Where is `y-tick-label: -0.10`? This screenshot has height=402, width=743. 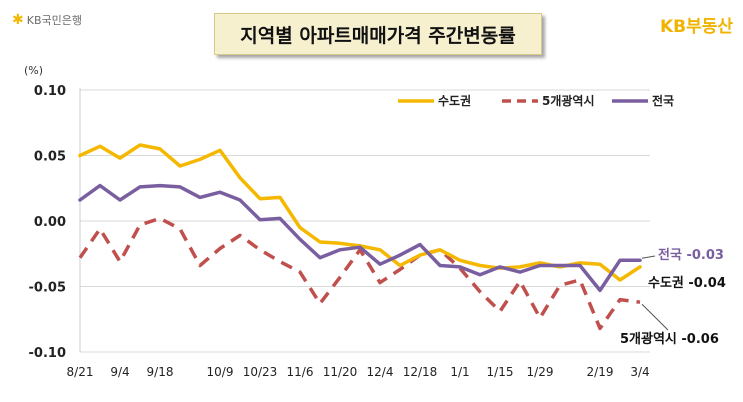 y-tick-label: -0.10 is located at coordinates (47, 353).